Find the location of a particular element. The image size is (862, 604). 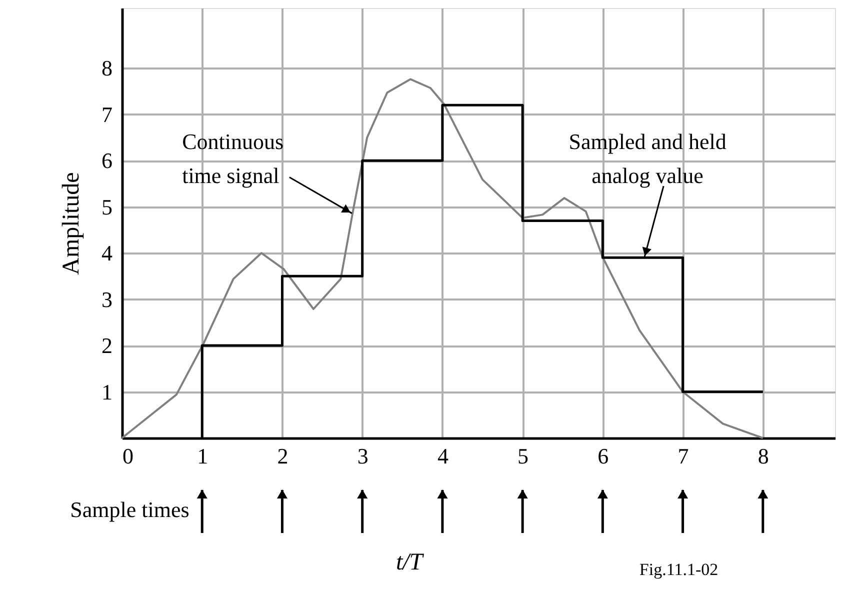

x-tick-label: 8 is located at coordinates (763, 456).